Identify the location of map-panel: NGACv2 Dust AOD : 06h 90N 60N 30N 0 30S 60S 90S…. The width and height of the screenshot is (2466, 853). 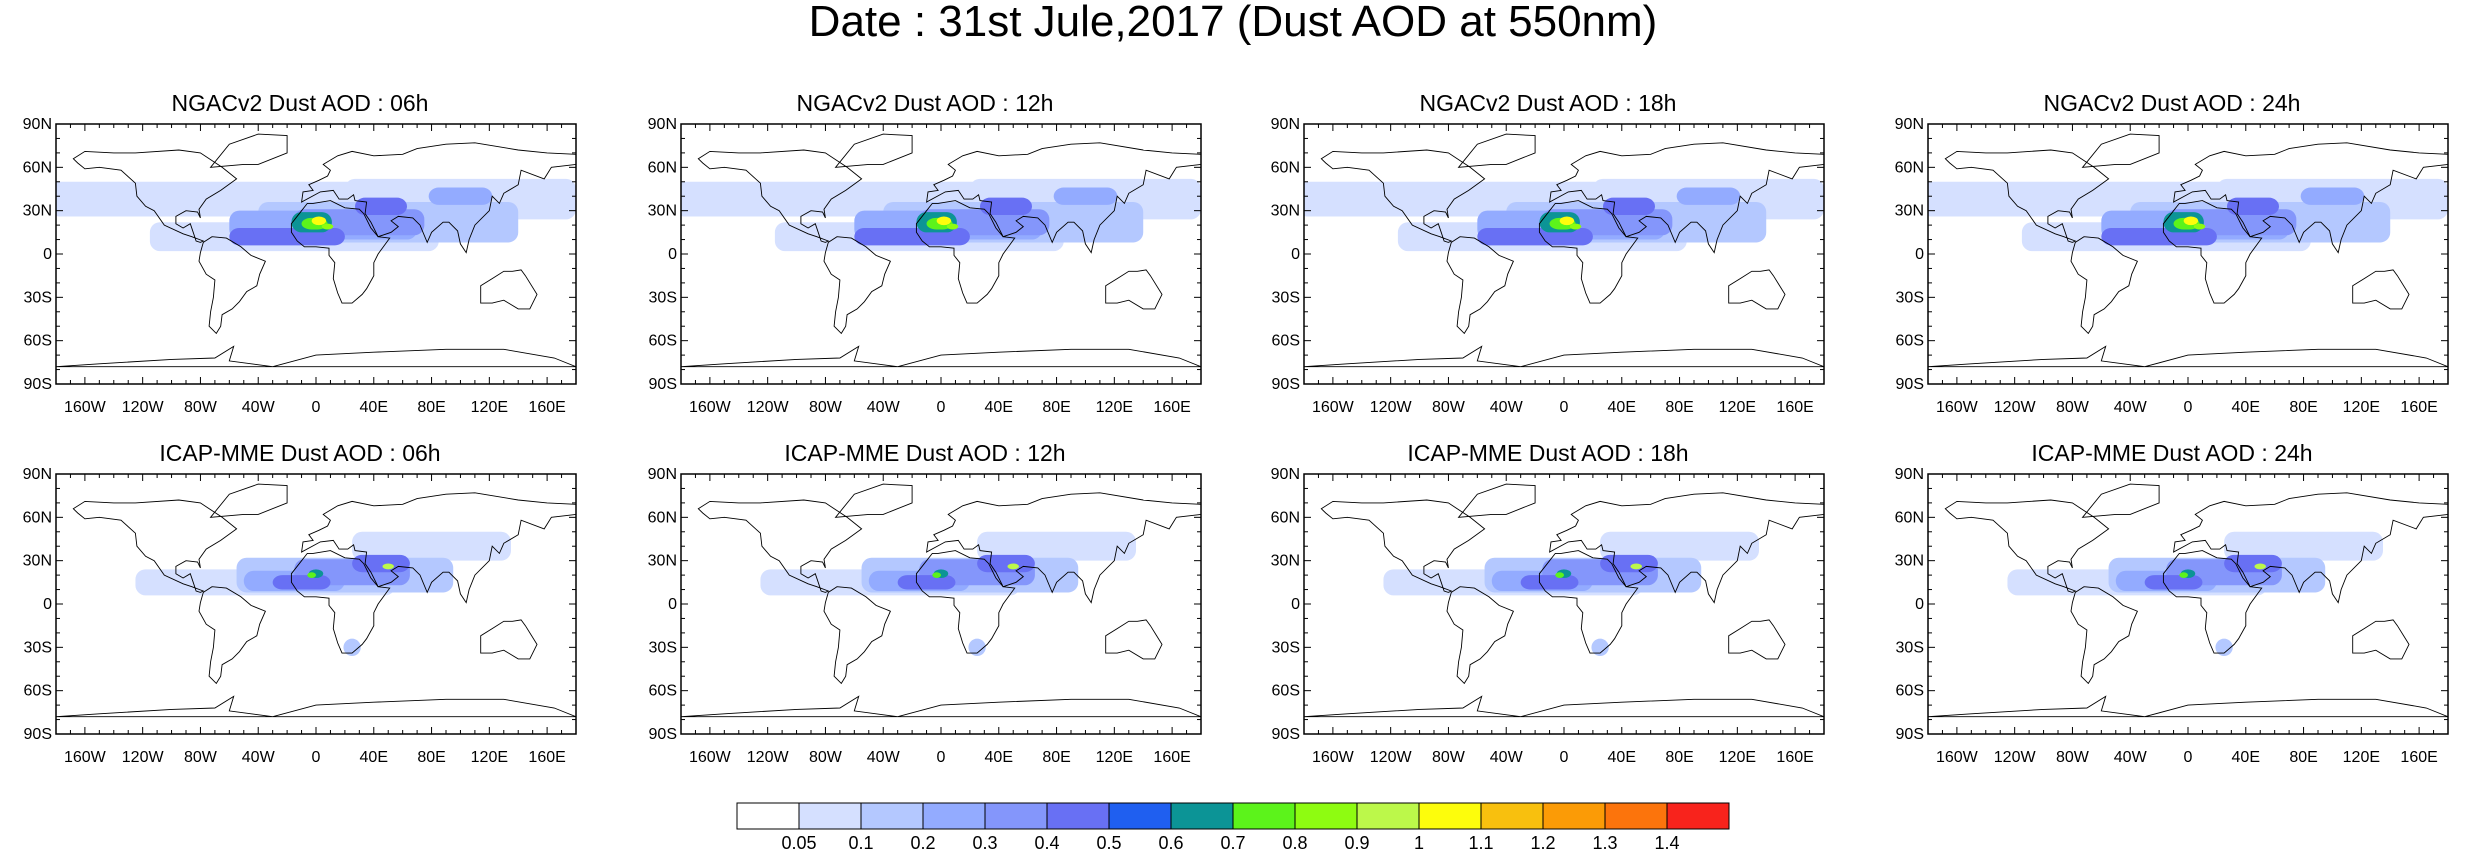
(300, 255).